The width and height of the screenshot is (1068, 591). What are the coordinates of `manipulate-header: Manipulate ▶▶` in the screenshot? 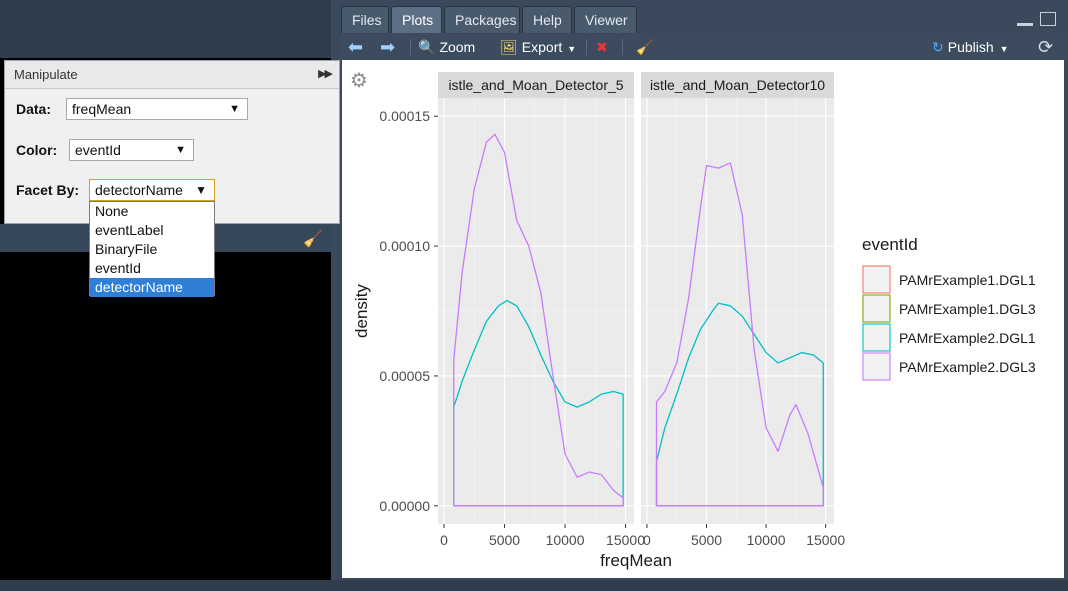 It's located at (172, 75).